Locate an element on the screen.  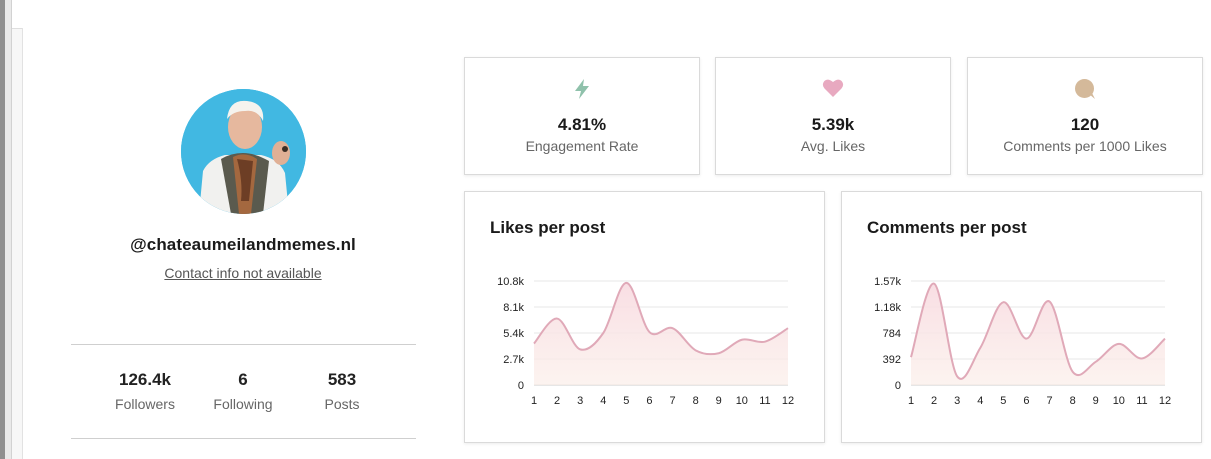
posts-label: Posts is located at coordinates (342, 404).